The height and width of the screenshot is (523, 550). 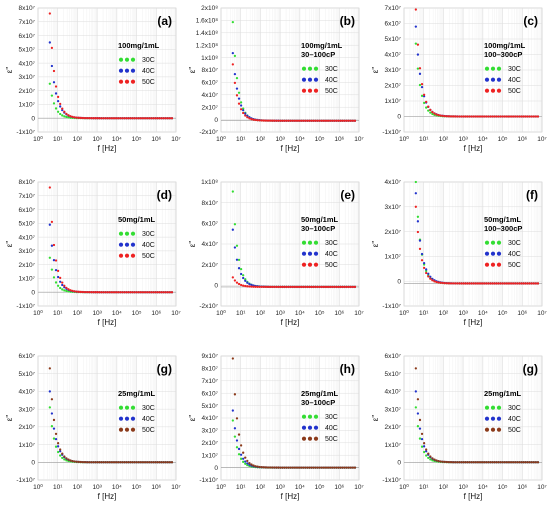 I want to click on y-tick-label: -2x10⁷, so click(x=208, y=306).